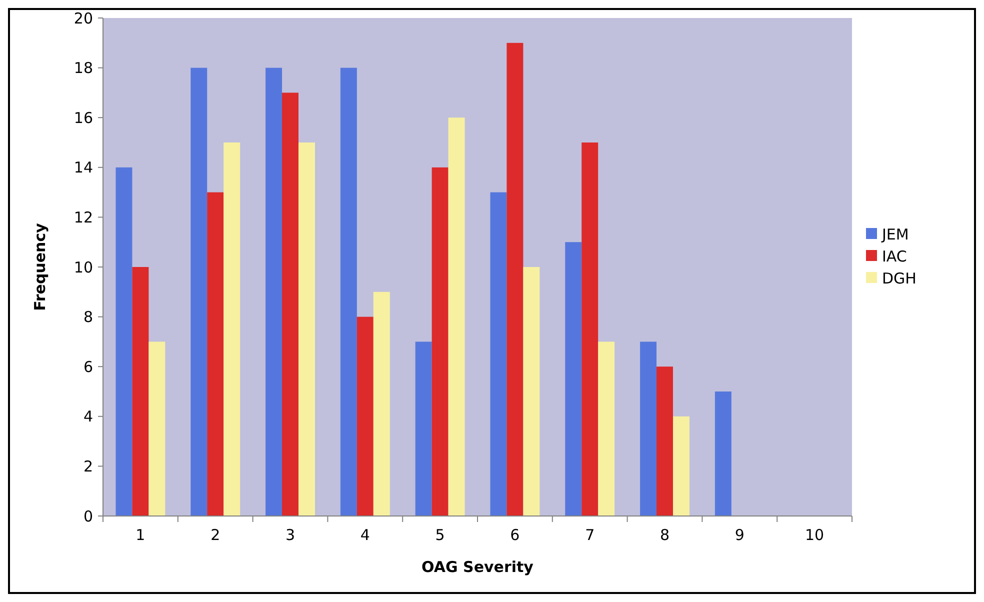 Image resolution: width=984 pixels, height=602 pixels. I want to click on legend-label: DGH, so click(899, 278).